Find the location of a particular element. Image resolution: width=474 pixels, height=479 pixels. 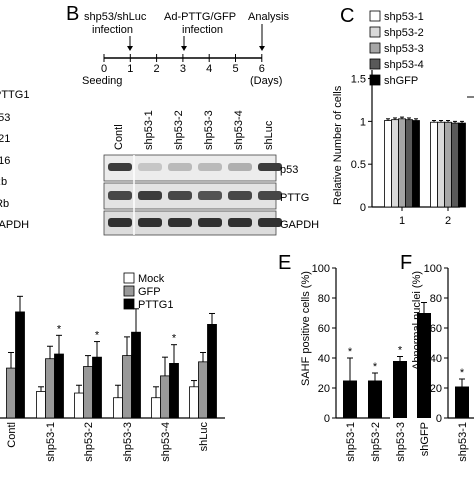

chart-e-ylabel: SAHF positive cells (%) is located at coordinates (306, 328).